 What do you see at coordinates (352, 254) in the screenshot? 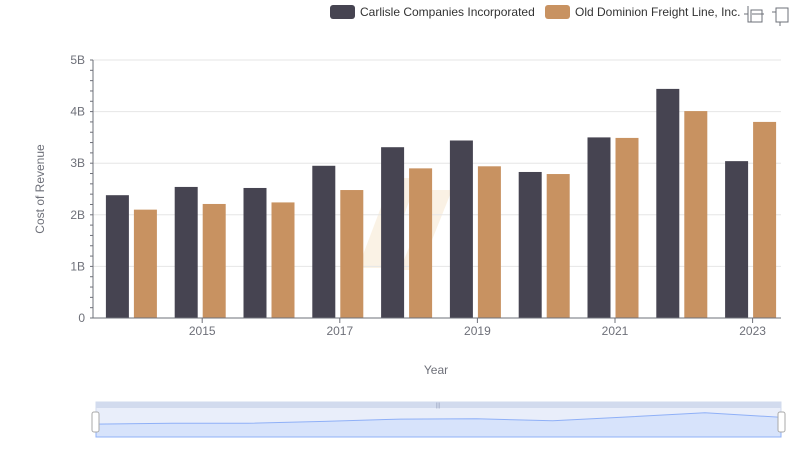
I see `bar-old-dominion-2017` at bounding box center [352, 254].